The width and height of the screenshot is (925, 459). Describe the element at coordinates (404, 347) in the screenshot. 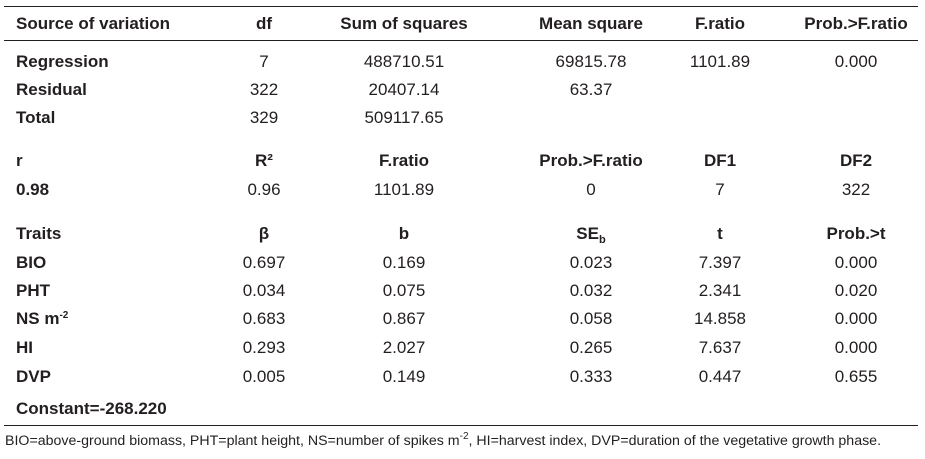

I see `table-cell: 2.027` at that location.